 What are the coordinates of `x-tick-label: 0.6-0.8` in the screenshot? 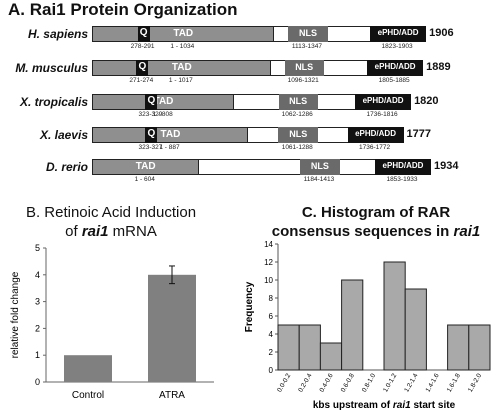 It's located at (348, 382).